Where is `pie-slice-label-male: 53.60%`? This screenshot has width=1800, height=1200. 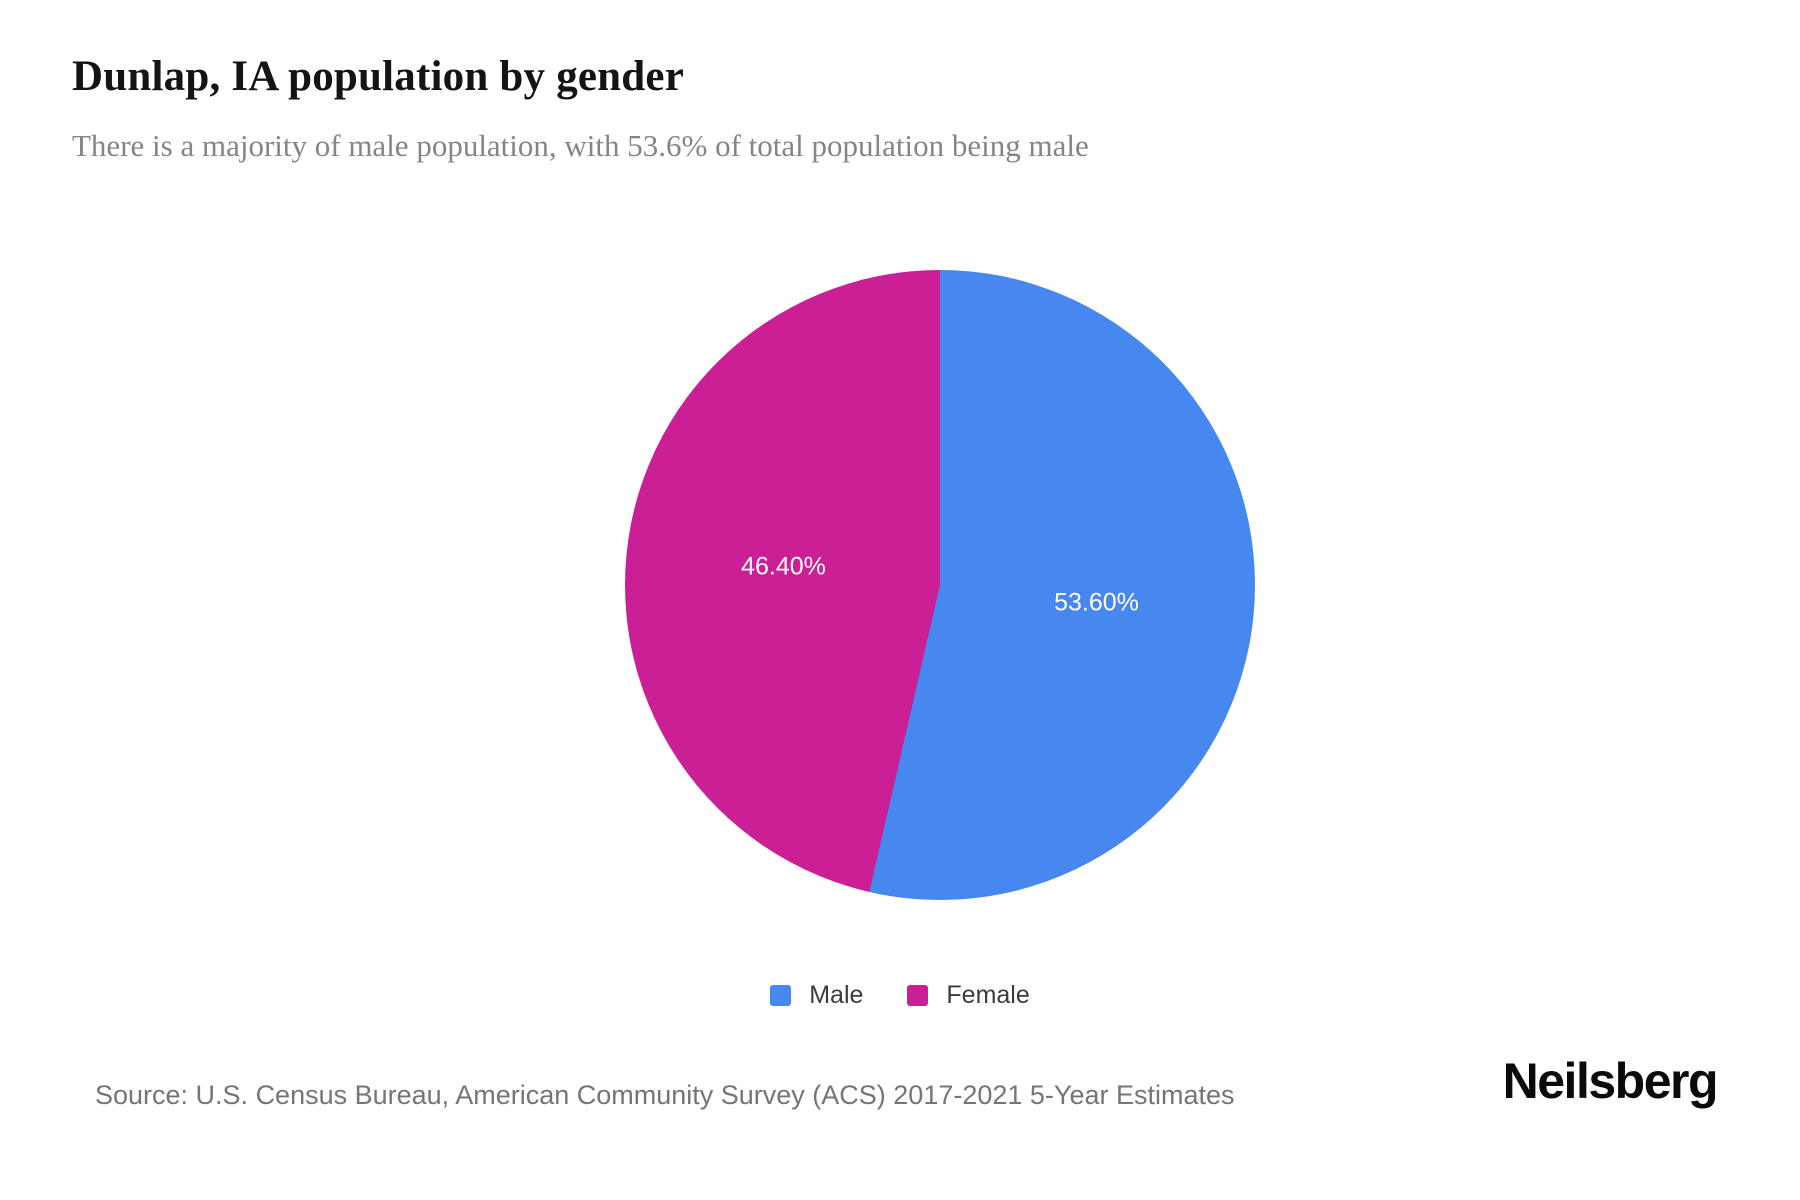
pie-slice-label-male: 53.60% is located at coordinates (1096, 602).